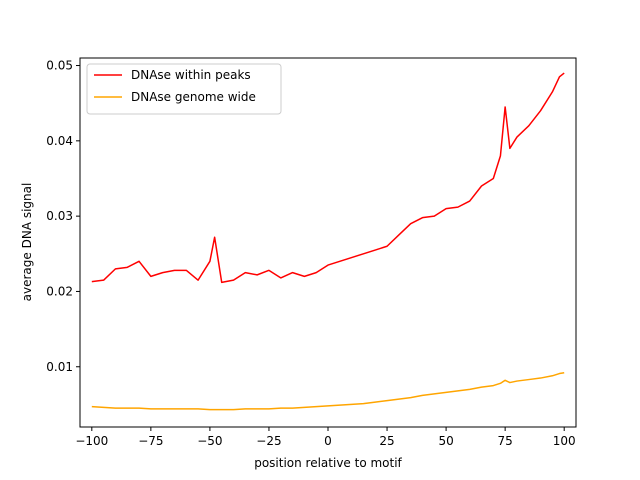 Image resolution: width=640 pixels, height=480 pixels. I want to click on x-tick-label: −25, so click(268, 441).